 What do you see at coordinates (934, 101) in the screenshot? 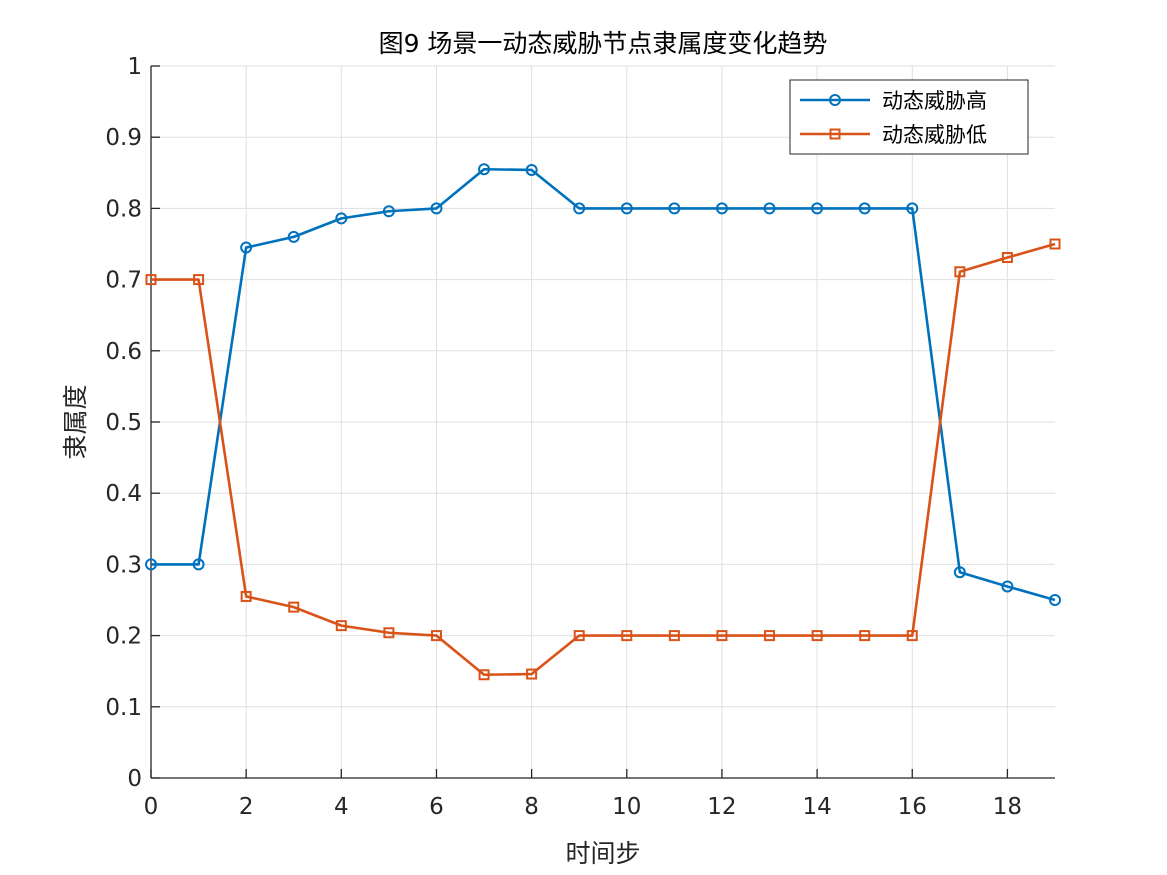
I see `legend-label: 动态威胁高` at bounding box center [934, 101].